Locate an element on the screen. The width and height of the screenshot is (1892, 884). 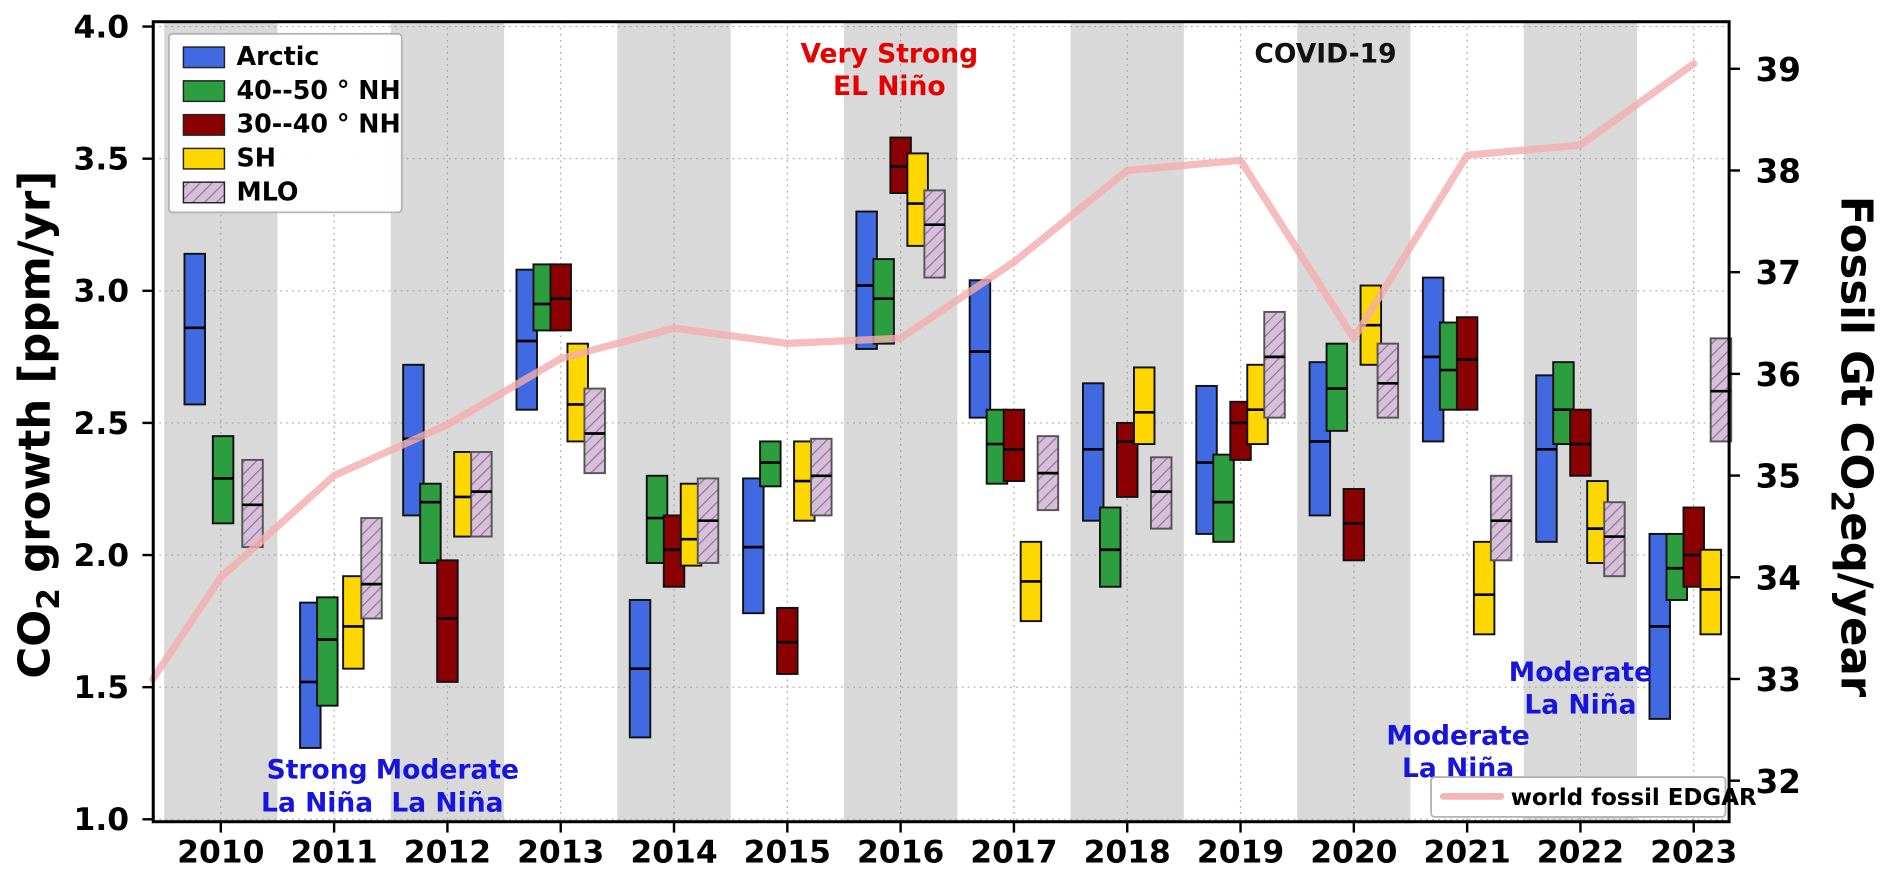
box-sh-2021 is located at coordinates (1484, 588).